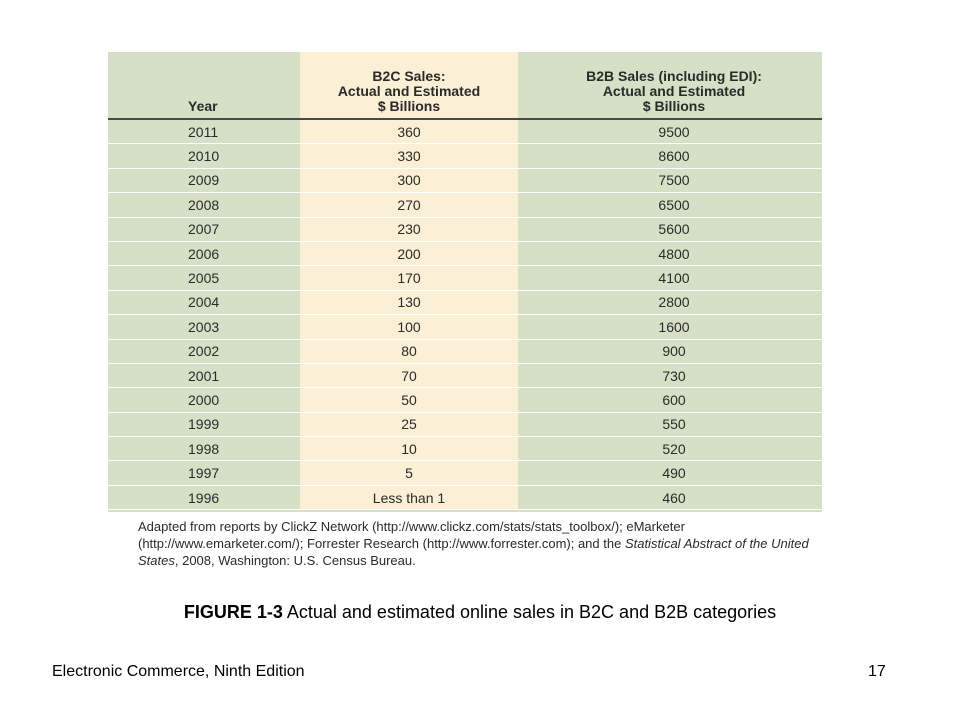 This screenshot has width=960, height=720. Describe the element at coordinates (674, 449) in the screenshot. I see `cell-b2b-sales: 520` at that location.